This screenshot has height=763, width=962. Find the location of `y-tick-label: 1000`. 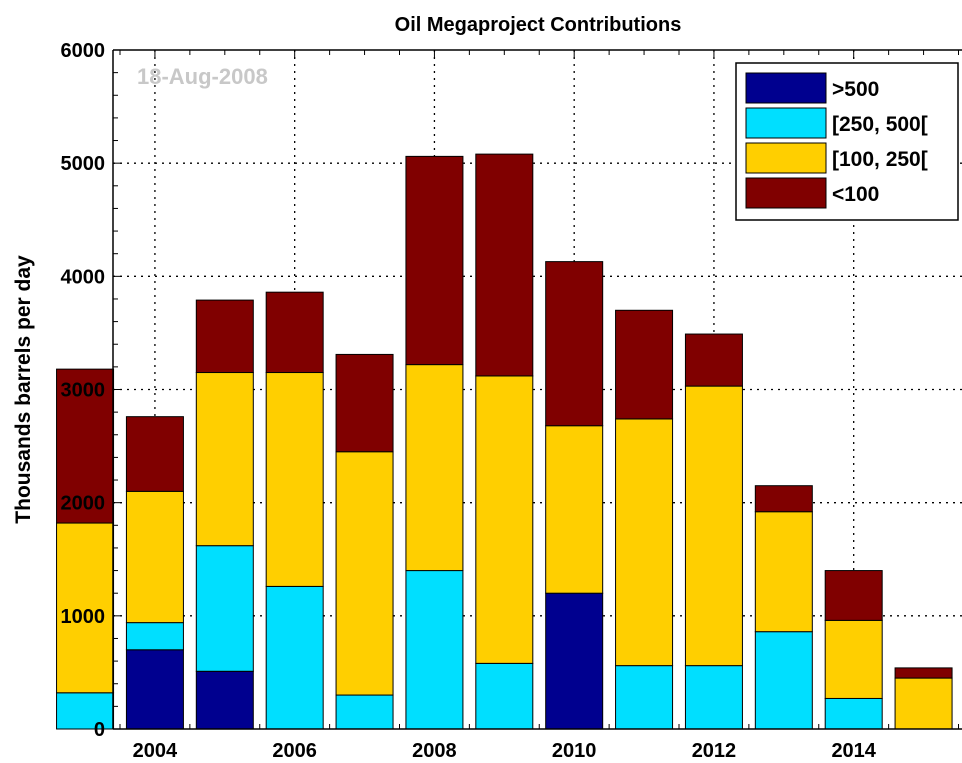

y-tick-label: 1000 is located at coordinates (83, 617).